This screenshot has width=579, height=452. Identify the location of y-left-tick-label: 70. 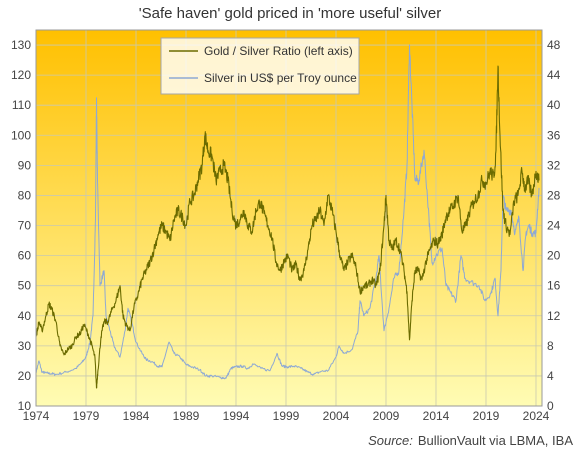
(25, 226).